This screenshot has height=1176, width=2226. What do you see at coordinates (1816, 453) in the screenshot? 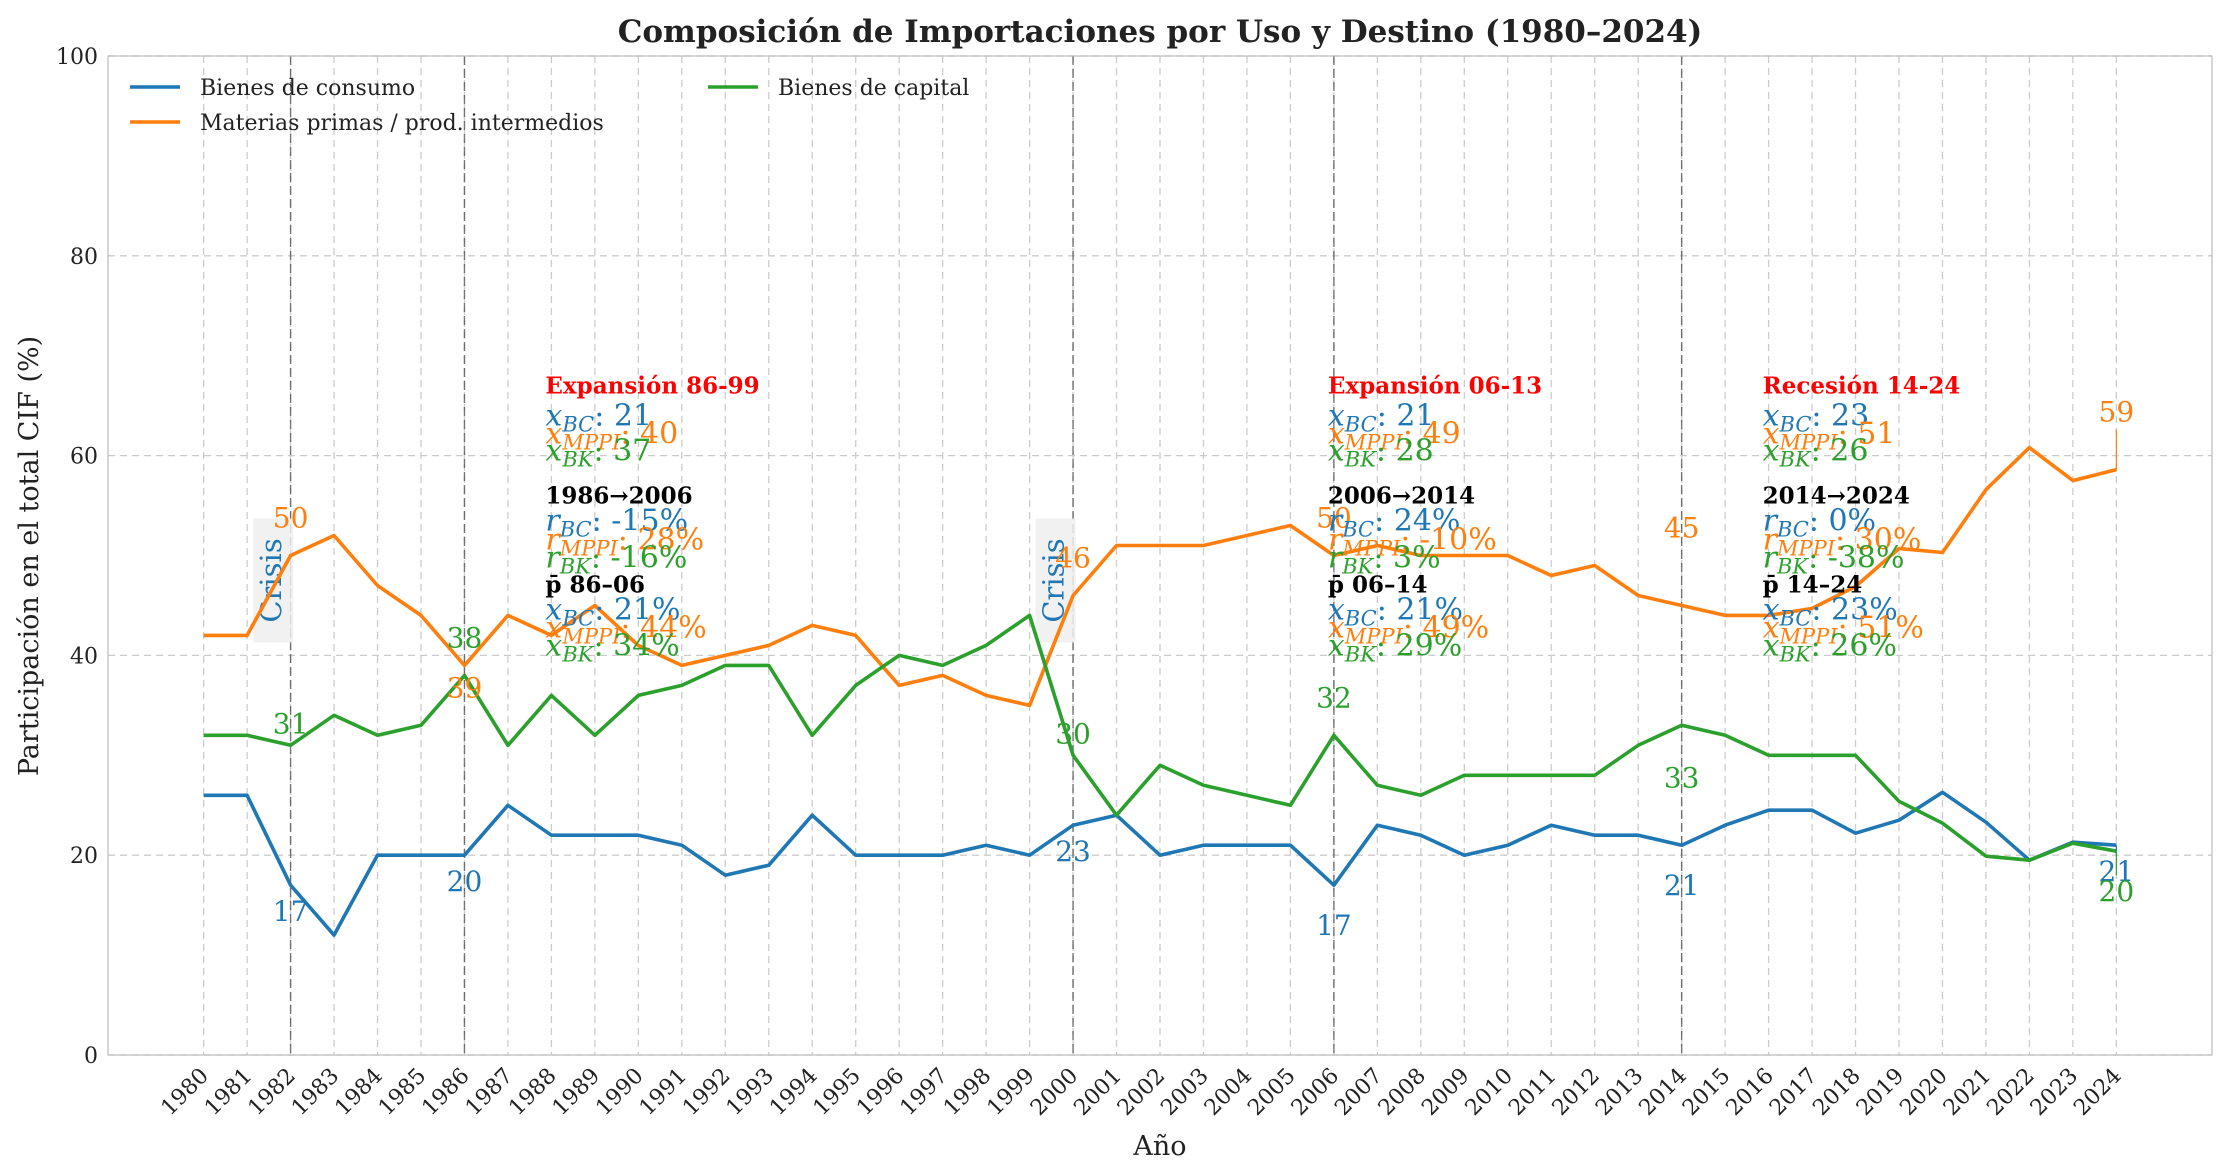
I see `annotation-mean-bk: xBK: 26` at bounding box center [1816, 453].